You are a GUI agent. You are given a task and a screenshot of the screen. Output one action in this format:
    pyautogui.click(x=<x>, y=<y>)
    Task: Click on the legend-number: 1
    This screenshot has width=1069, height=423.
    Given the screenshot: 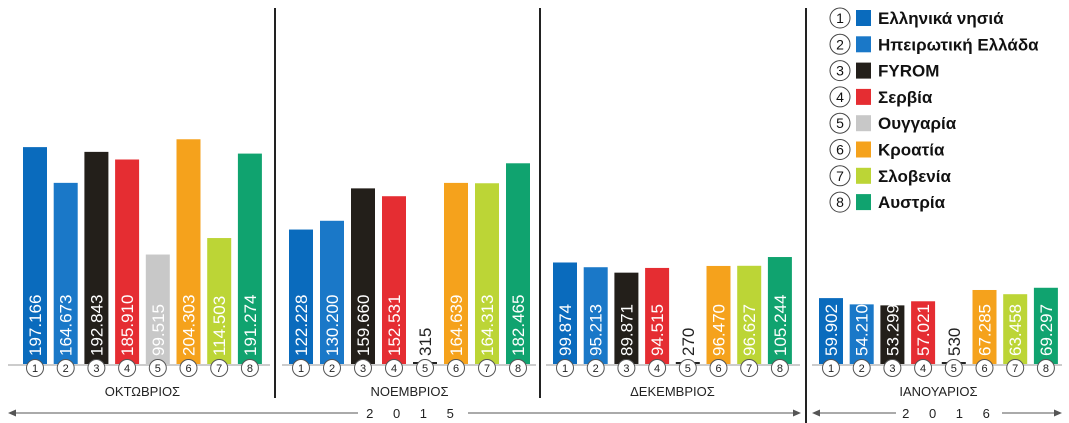 What is the action you would take?
    pyautogui.click(x=840, y=18)
    